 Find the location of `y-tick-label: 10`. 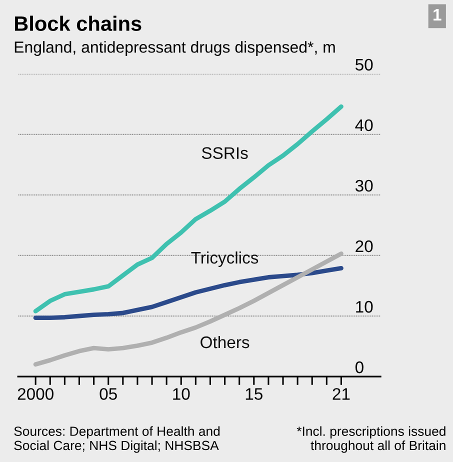

y-tick-label: 10 is located at coordinates (364, 306).